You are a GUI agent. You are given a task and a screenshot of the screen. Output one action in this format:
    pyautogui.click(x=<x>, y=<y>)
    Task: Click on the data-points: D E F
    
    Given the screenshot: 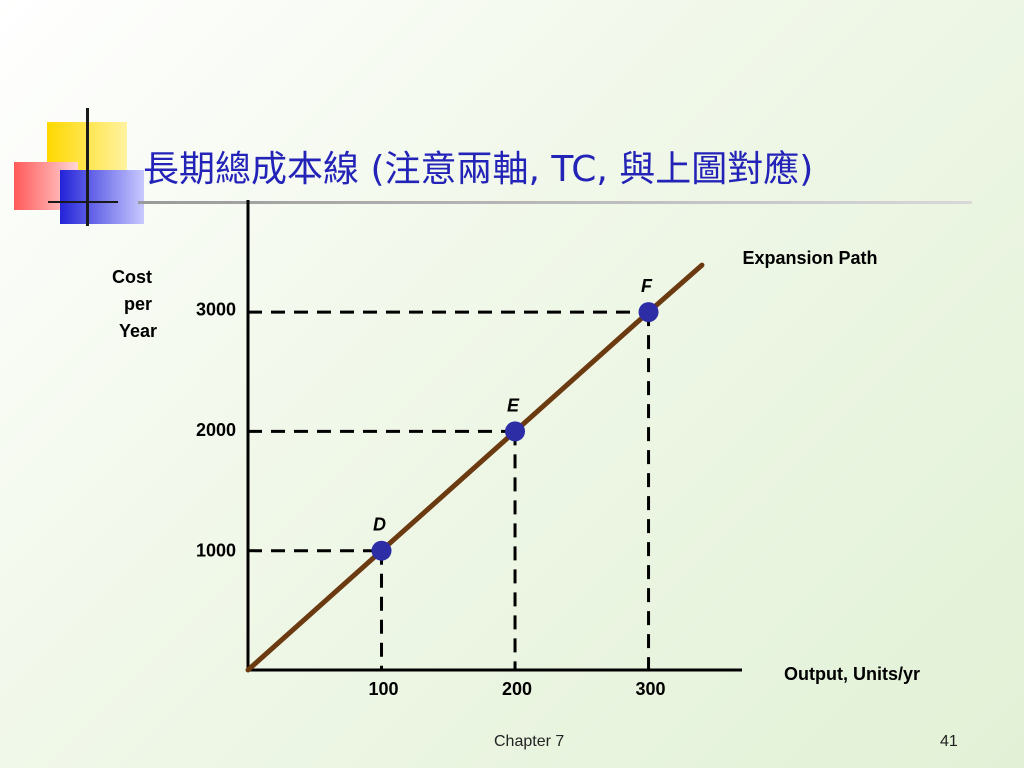 What is the action you would take?
    pyautogui.click(x=515, y=418)
    